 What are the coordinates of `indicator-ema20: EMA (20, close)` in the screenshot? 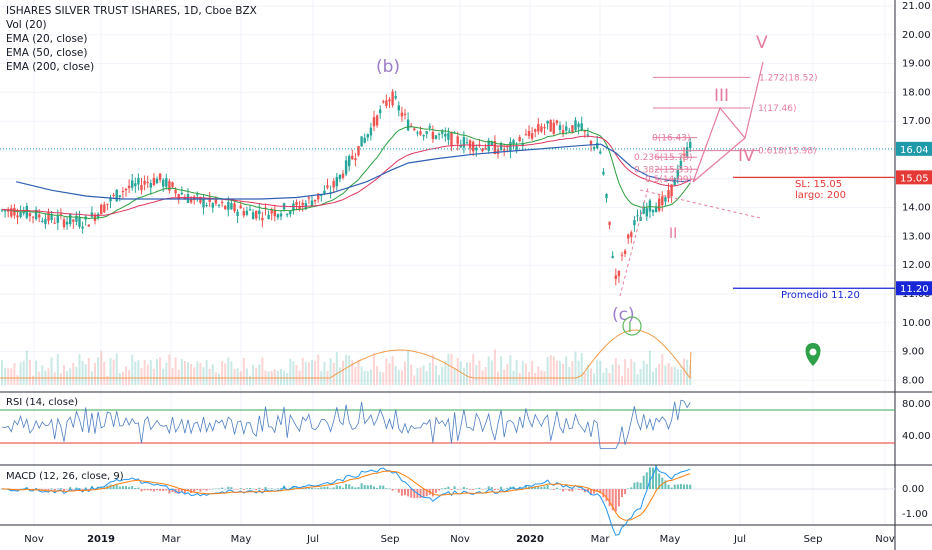 It's located at (47, 39).